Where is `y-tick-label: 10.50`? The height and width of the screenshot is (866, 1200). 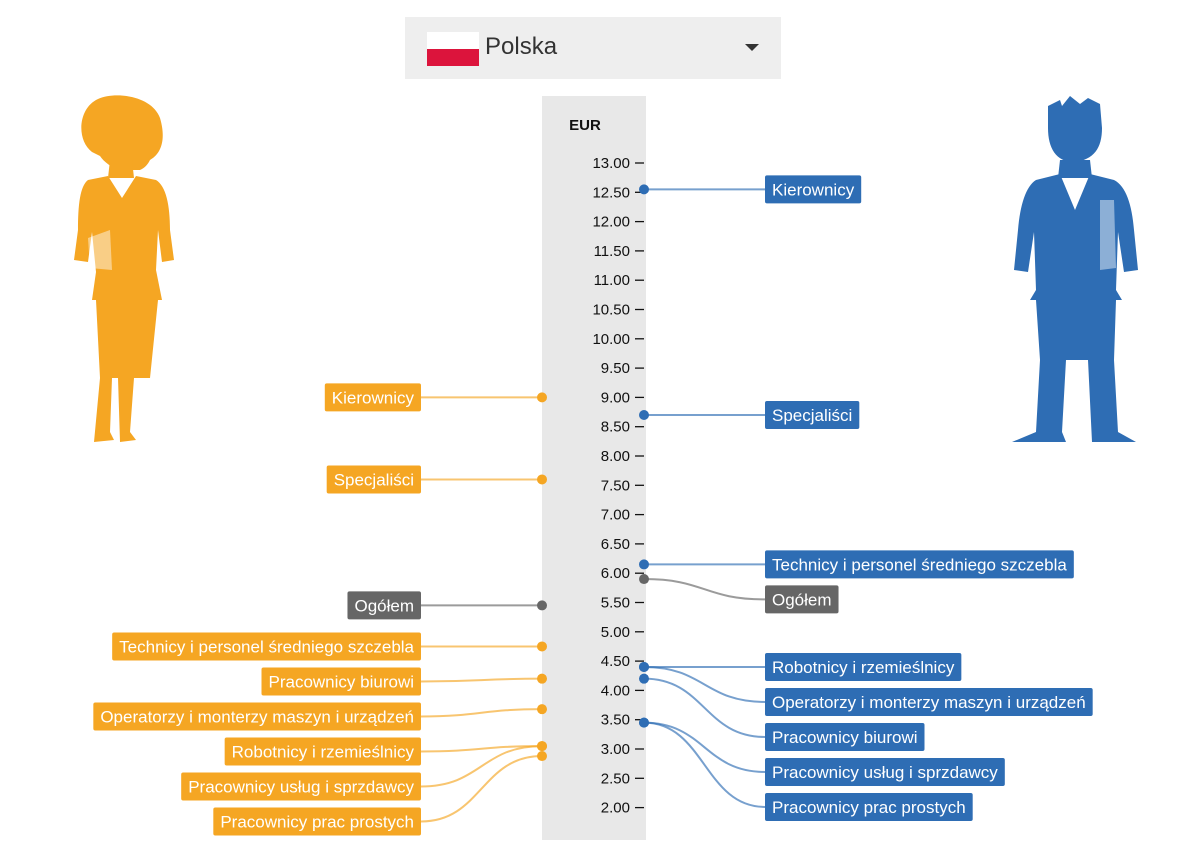 y-tick-label: 10.50 is located at coordinates (611, 310).